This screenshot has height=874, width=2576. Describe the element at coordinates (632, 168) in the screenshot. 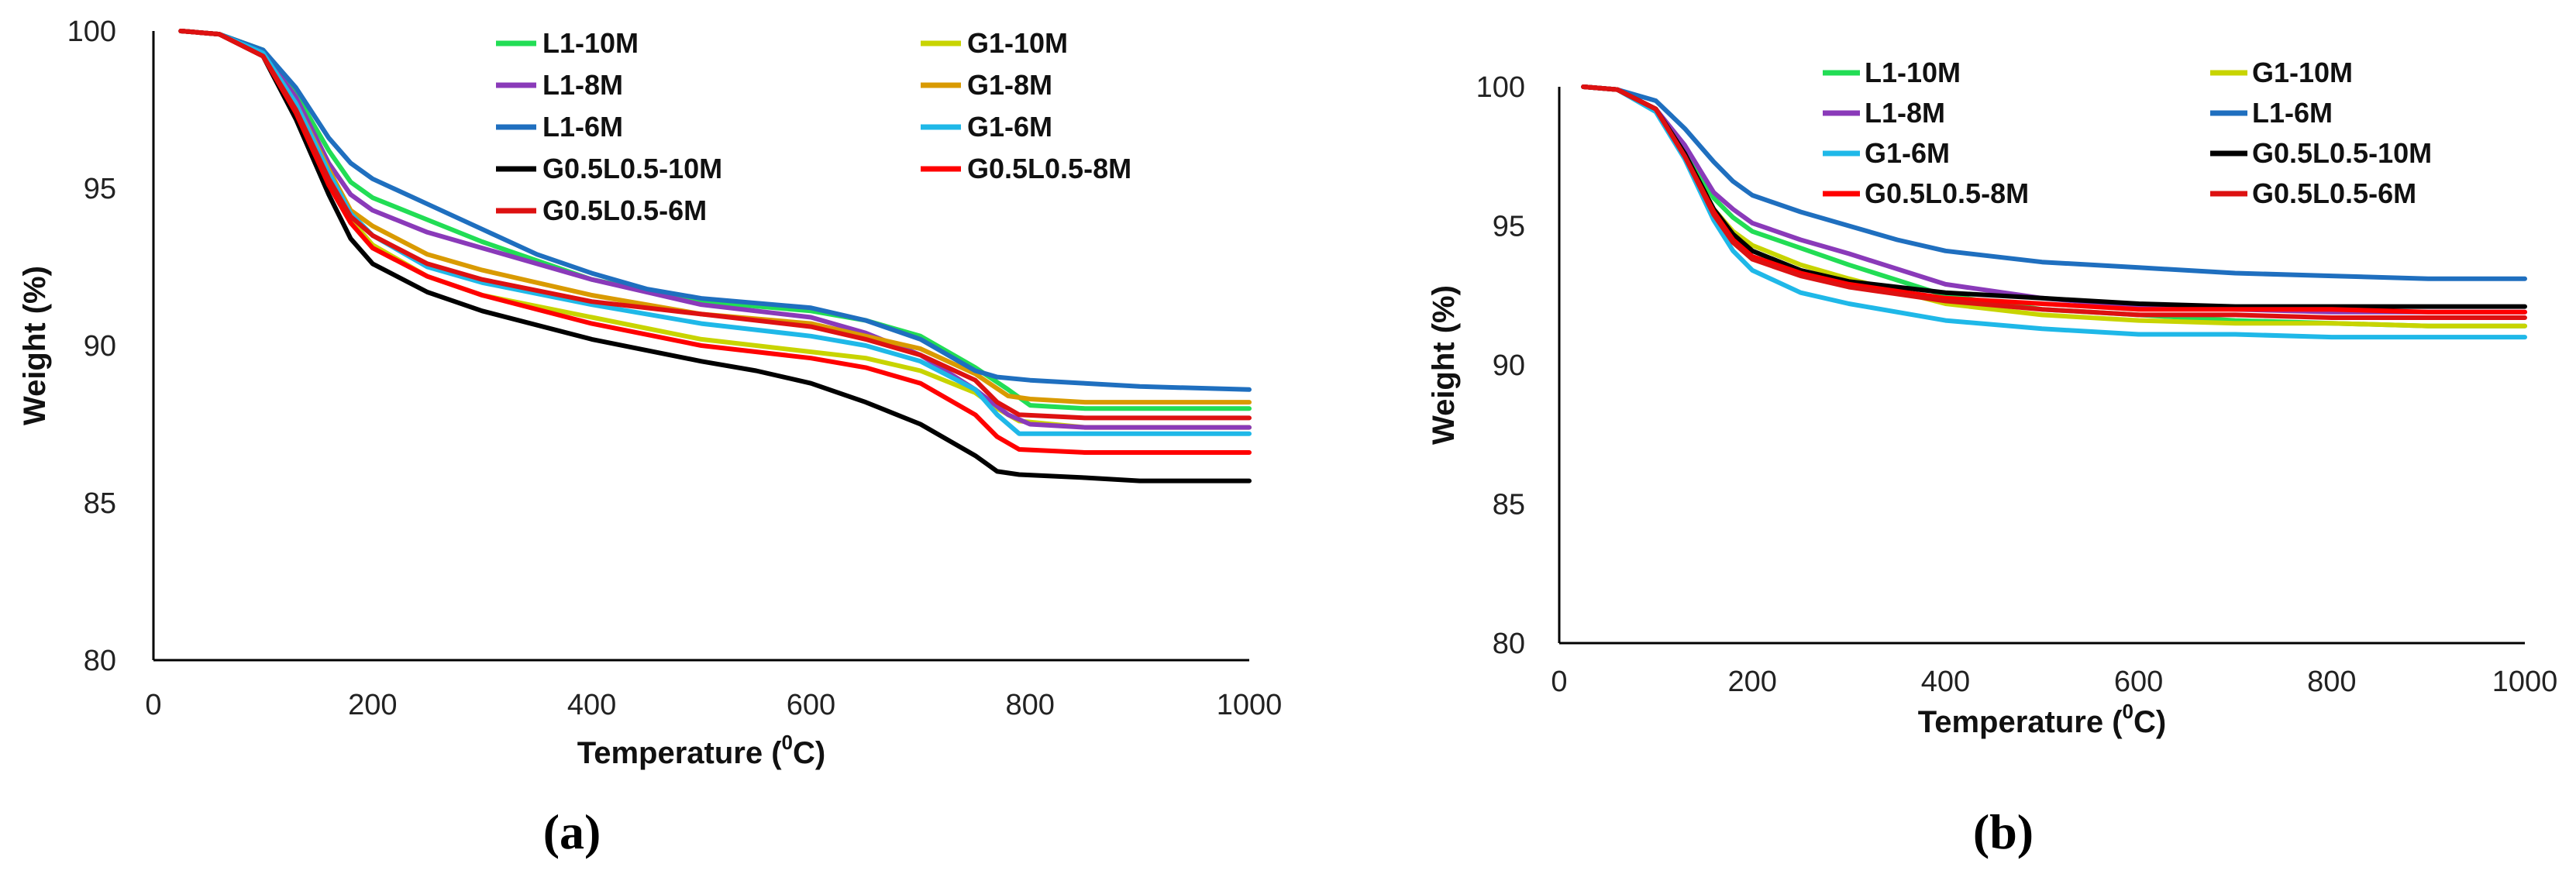

I see `legend-label-a: G0.5L0.5-10M` at that location.